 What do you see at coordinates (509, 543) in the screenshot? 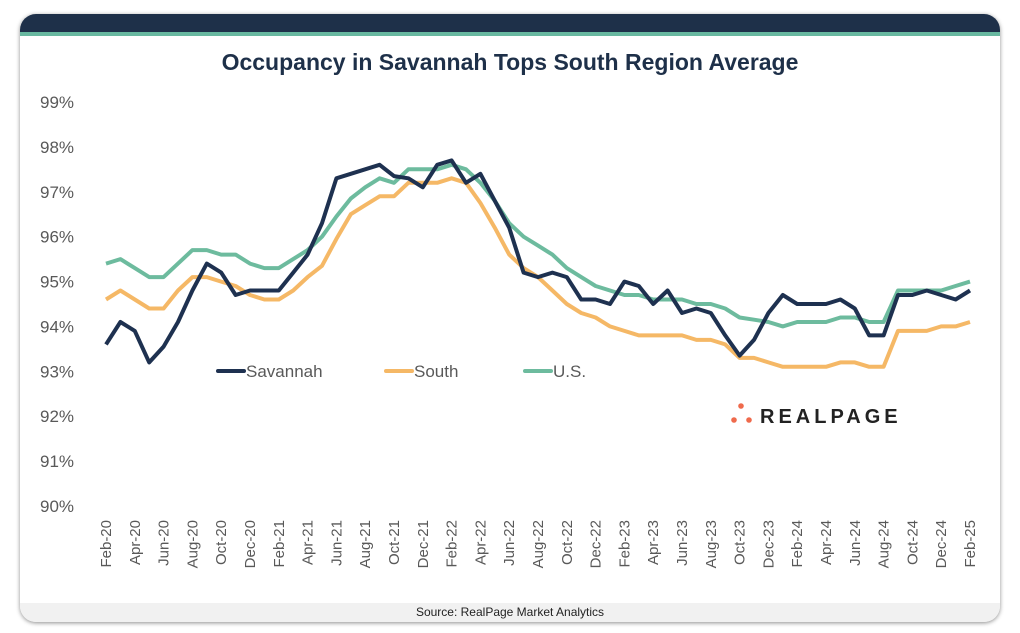
I see `x-tick-label: Jun-22` at bounding box center [509, 543].